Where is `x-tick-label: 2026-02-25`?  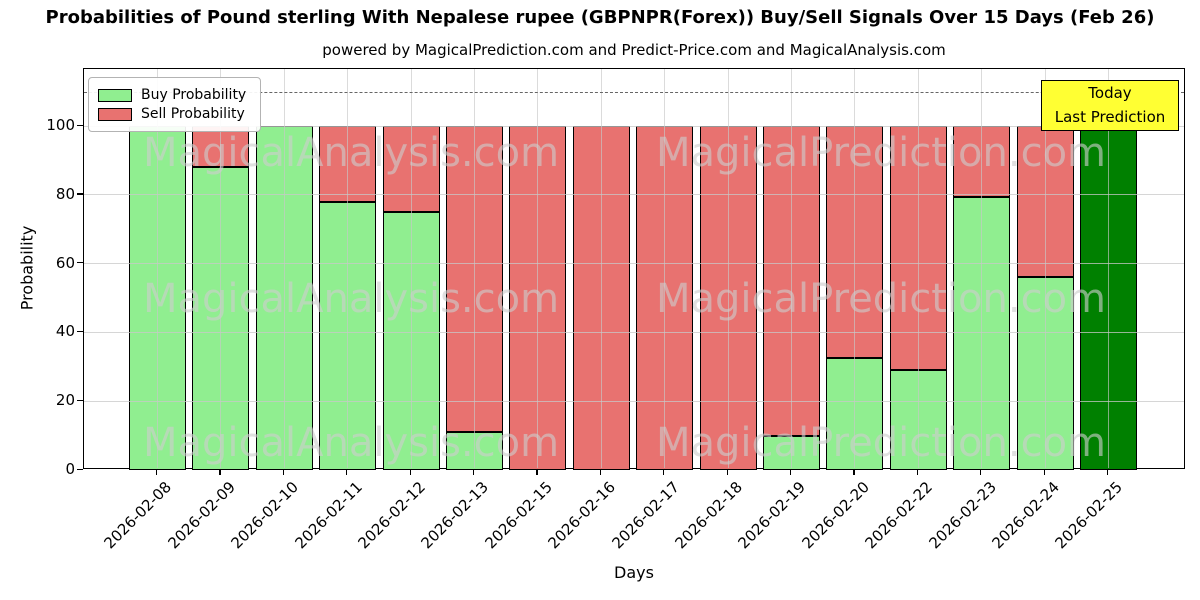 x-tick-label: 2026-02-25 is located at coordinates (1089, 515).